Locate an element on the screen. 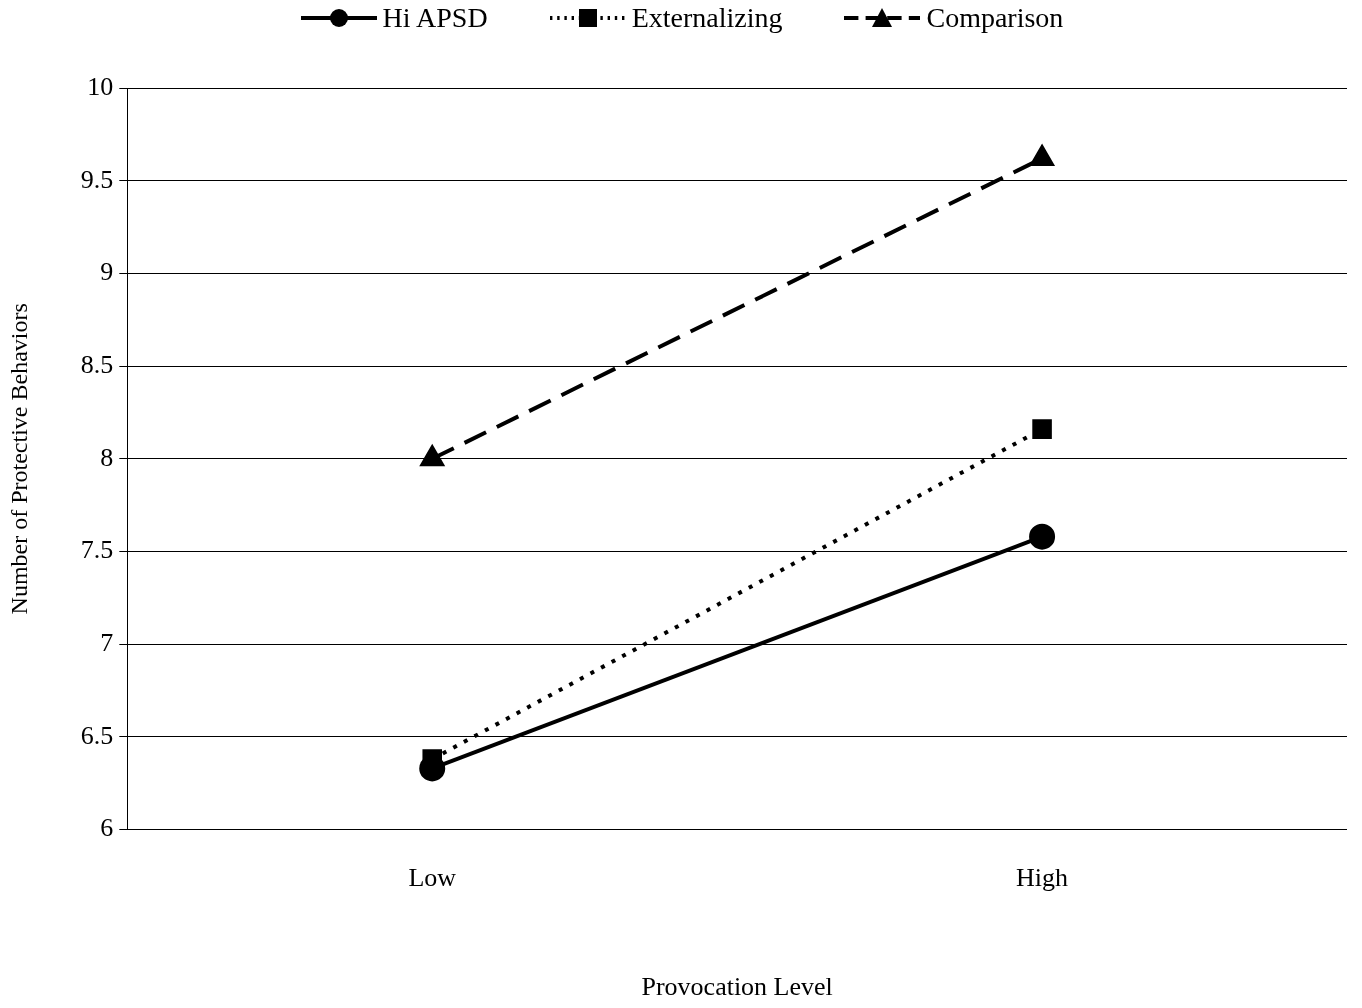 This screenshot has height=1008, width=1362. x-tick-label: High is located at coordinates (1042, 878).